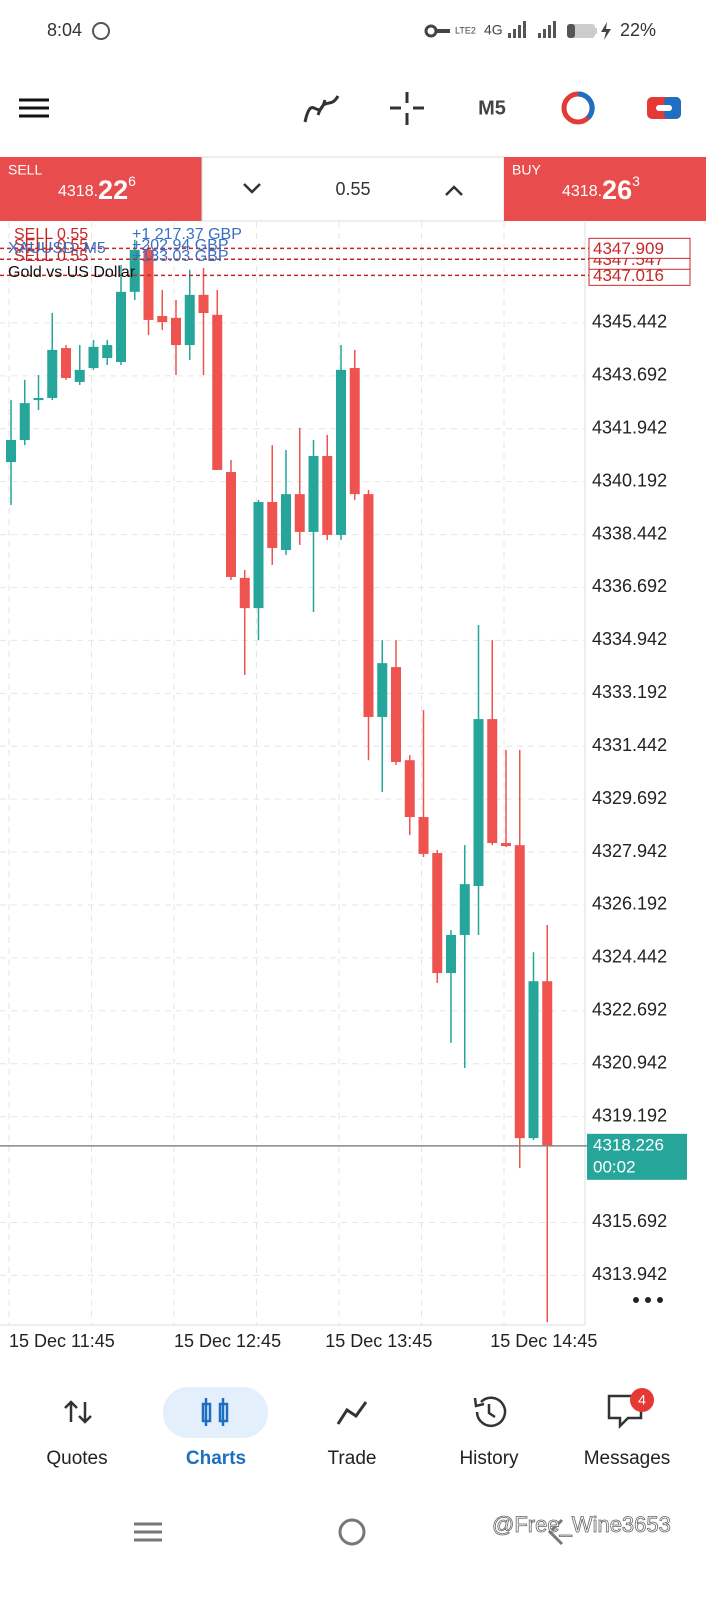  What do you see at coordinates (352, 1532) in the screenshot?
I see `home-button` at bounding box center [352, 1532].